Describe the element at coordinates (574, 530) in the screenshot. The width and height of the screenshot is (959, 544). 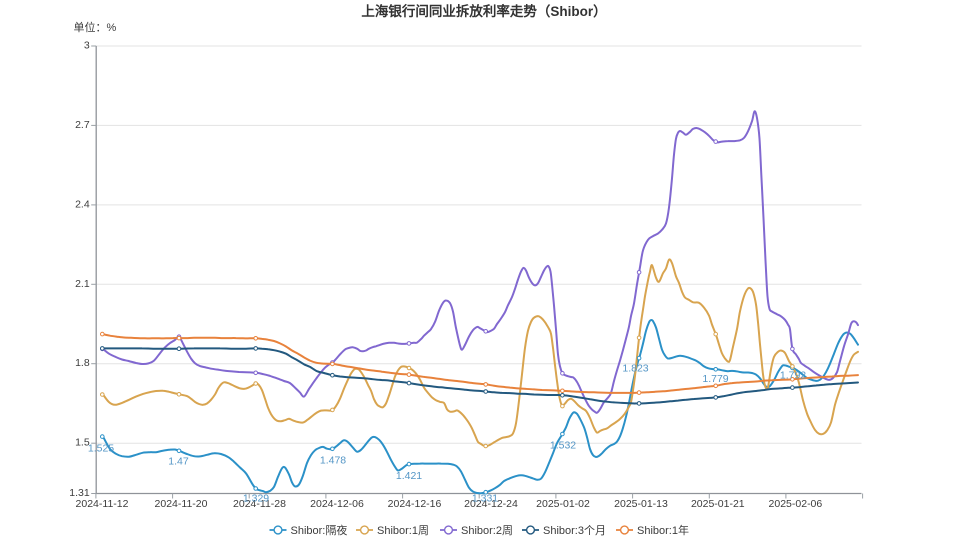
I see `svg-text: Shibor:3个月` at that location.